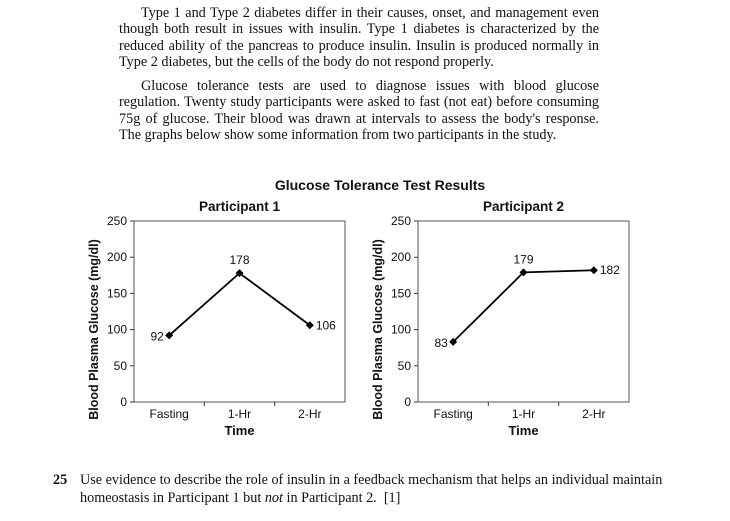 Image resolution: width=730 pixels, height=521 pixels. Describe the element at coordinates (523, 206) in the screenshot. I see `chart-title: Participant 2` at that location.